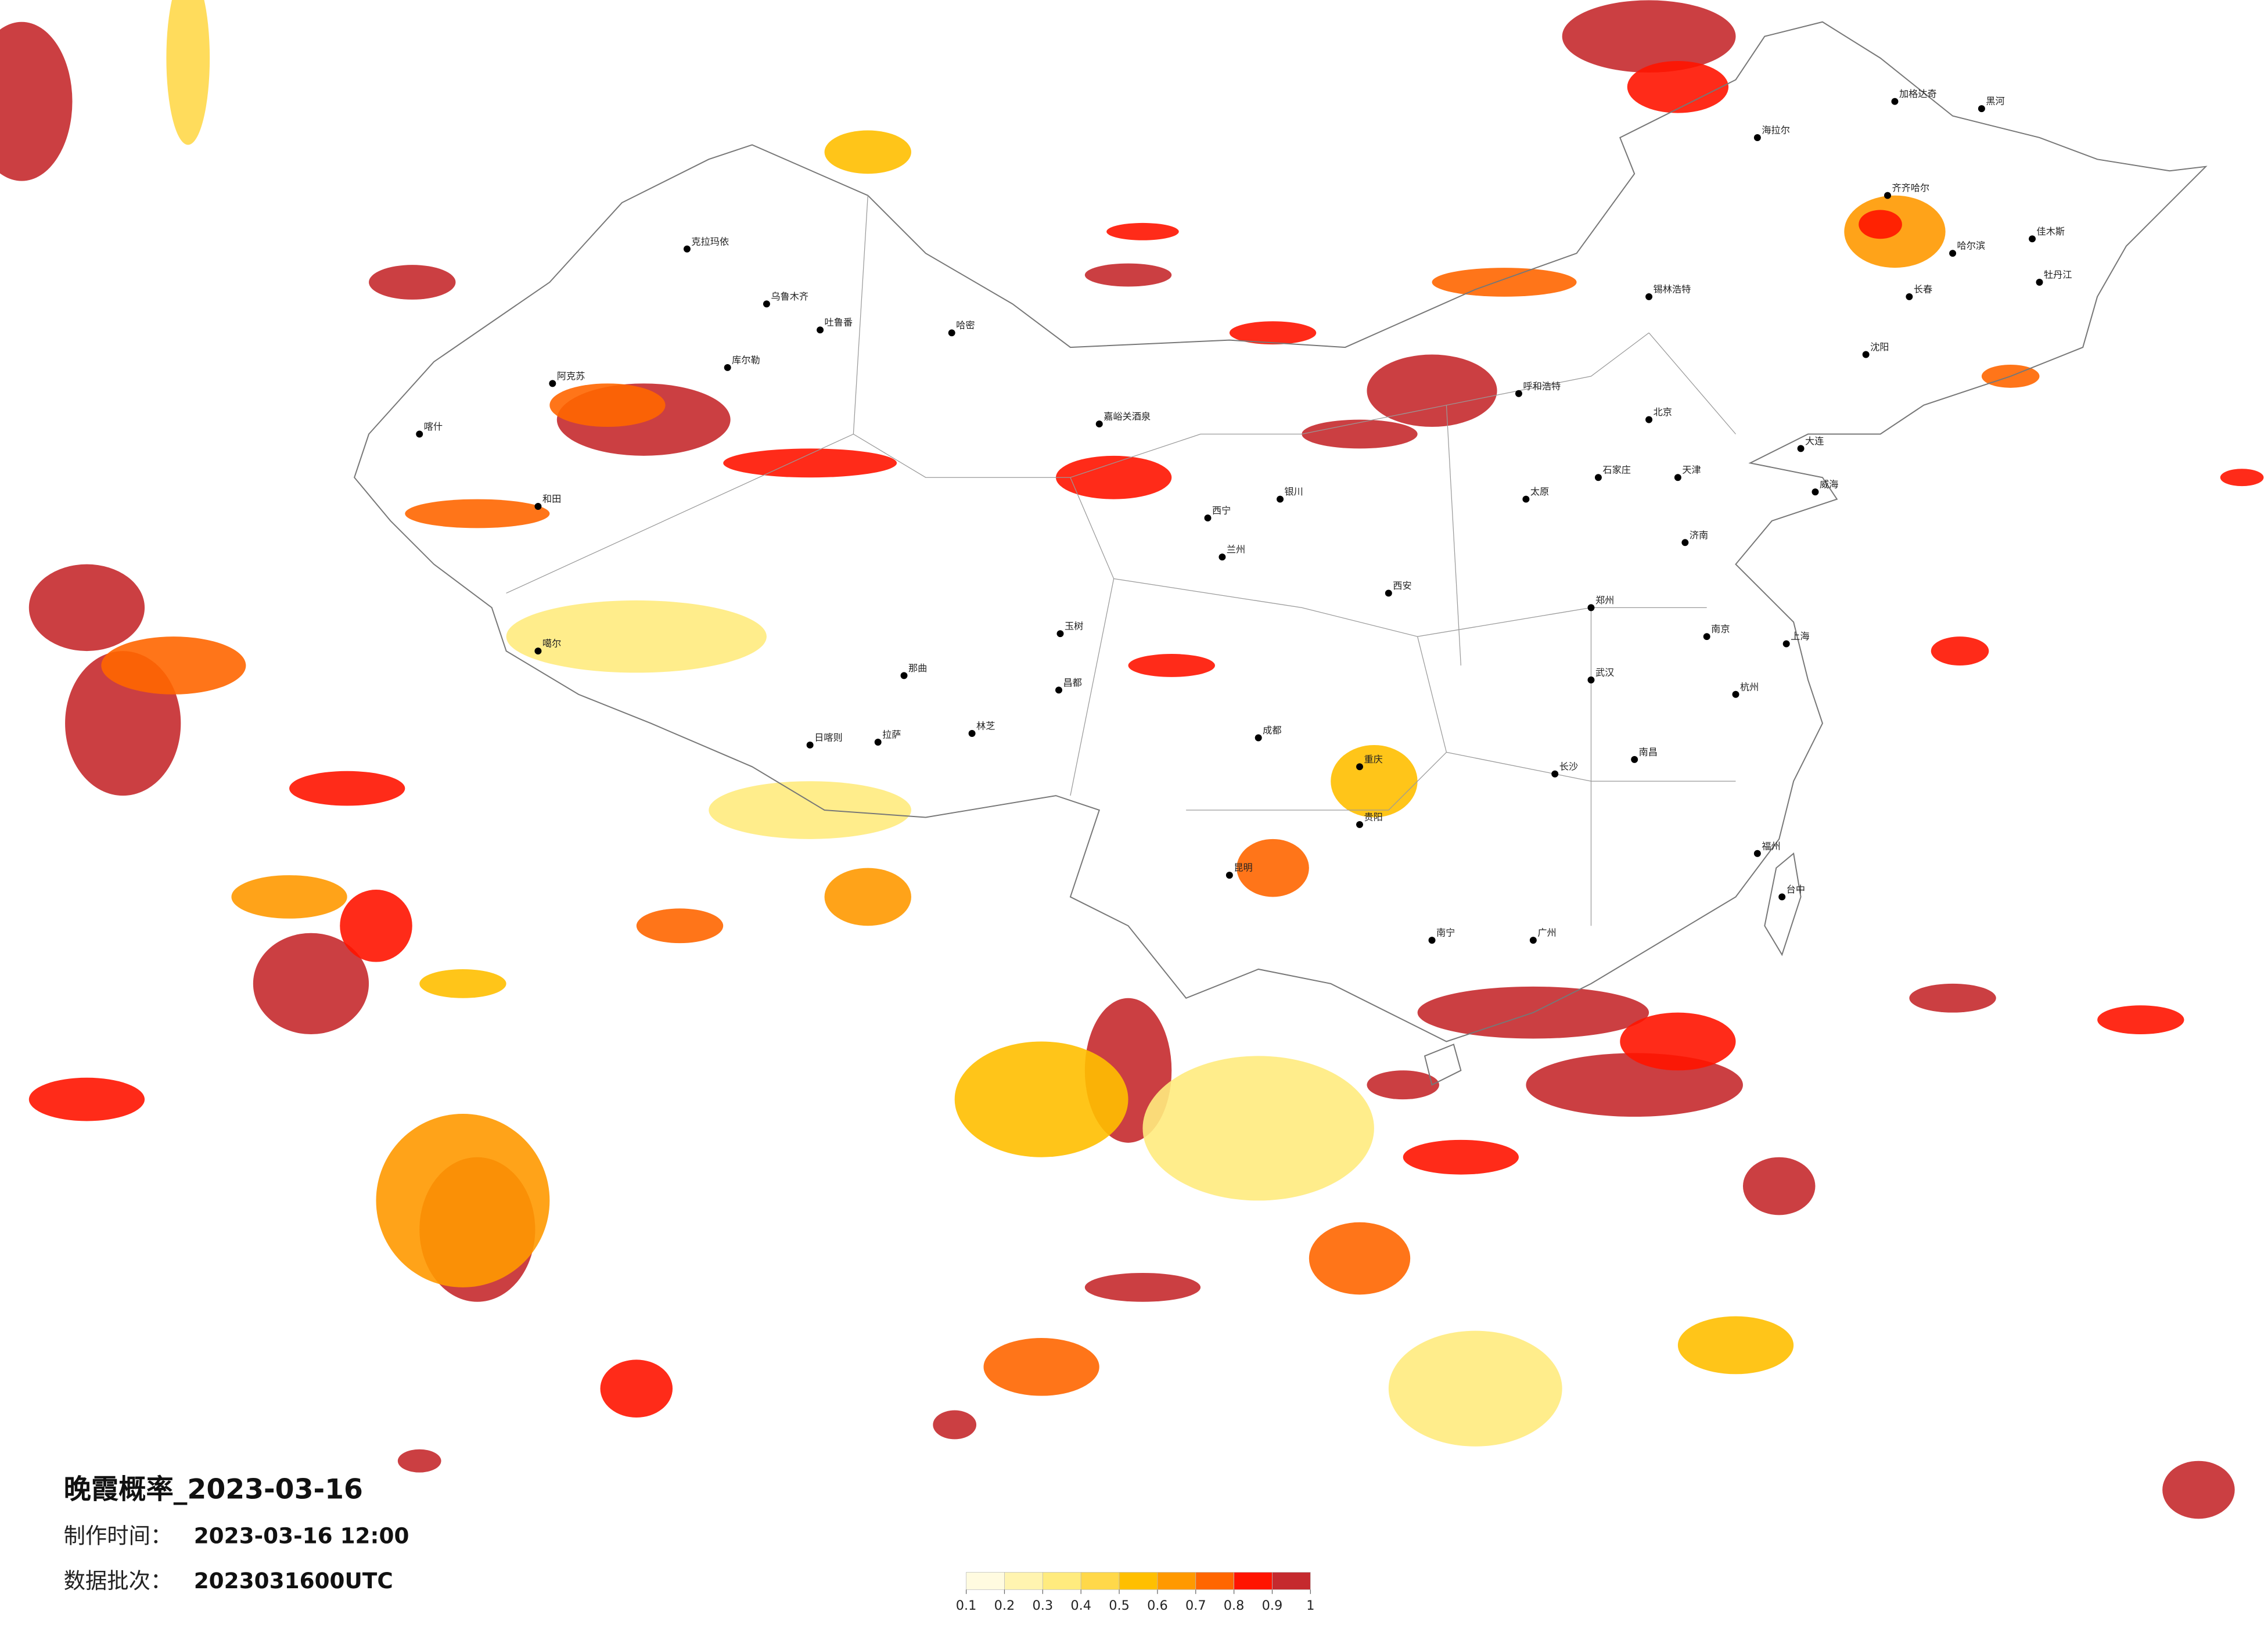 The height and width of the screenshot is (1626, 2268). I want to click on city-label: 拉萨, so click(891, 734).